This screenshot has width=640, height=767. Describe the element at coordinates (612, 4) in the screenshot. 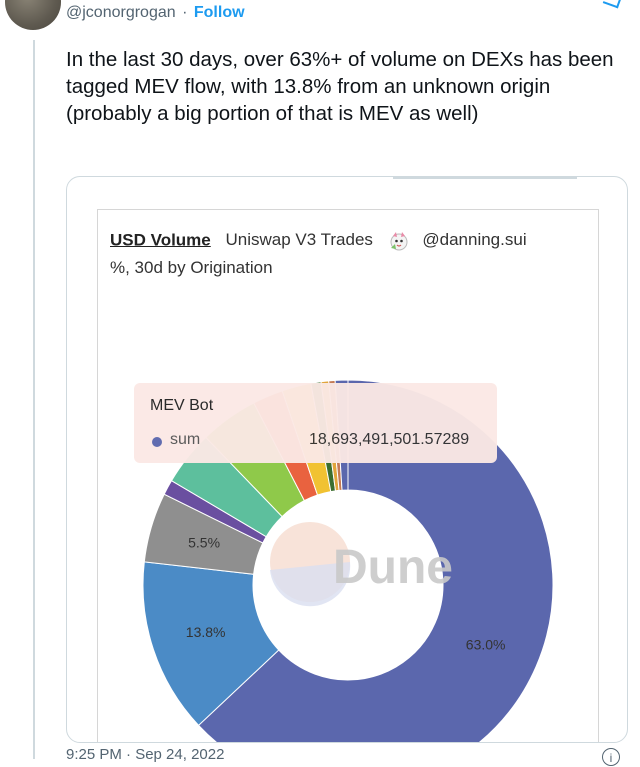

I see `verified-icon` at that location.